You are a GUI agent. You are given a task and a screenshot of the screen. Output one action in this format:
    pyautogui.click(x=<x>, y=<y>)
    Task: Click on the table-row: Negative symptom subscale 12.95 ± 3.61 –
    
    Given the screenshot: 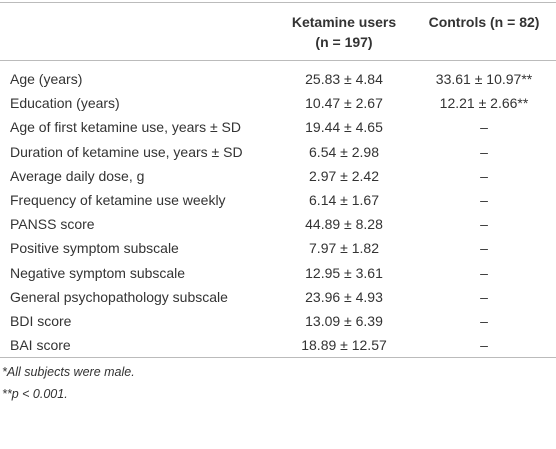 What is the action you would take?
    pyautogui.click(x=278, y=273)
    